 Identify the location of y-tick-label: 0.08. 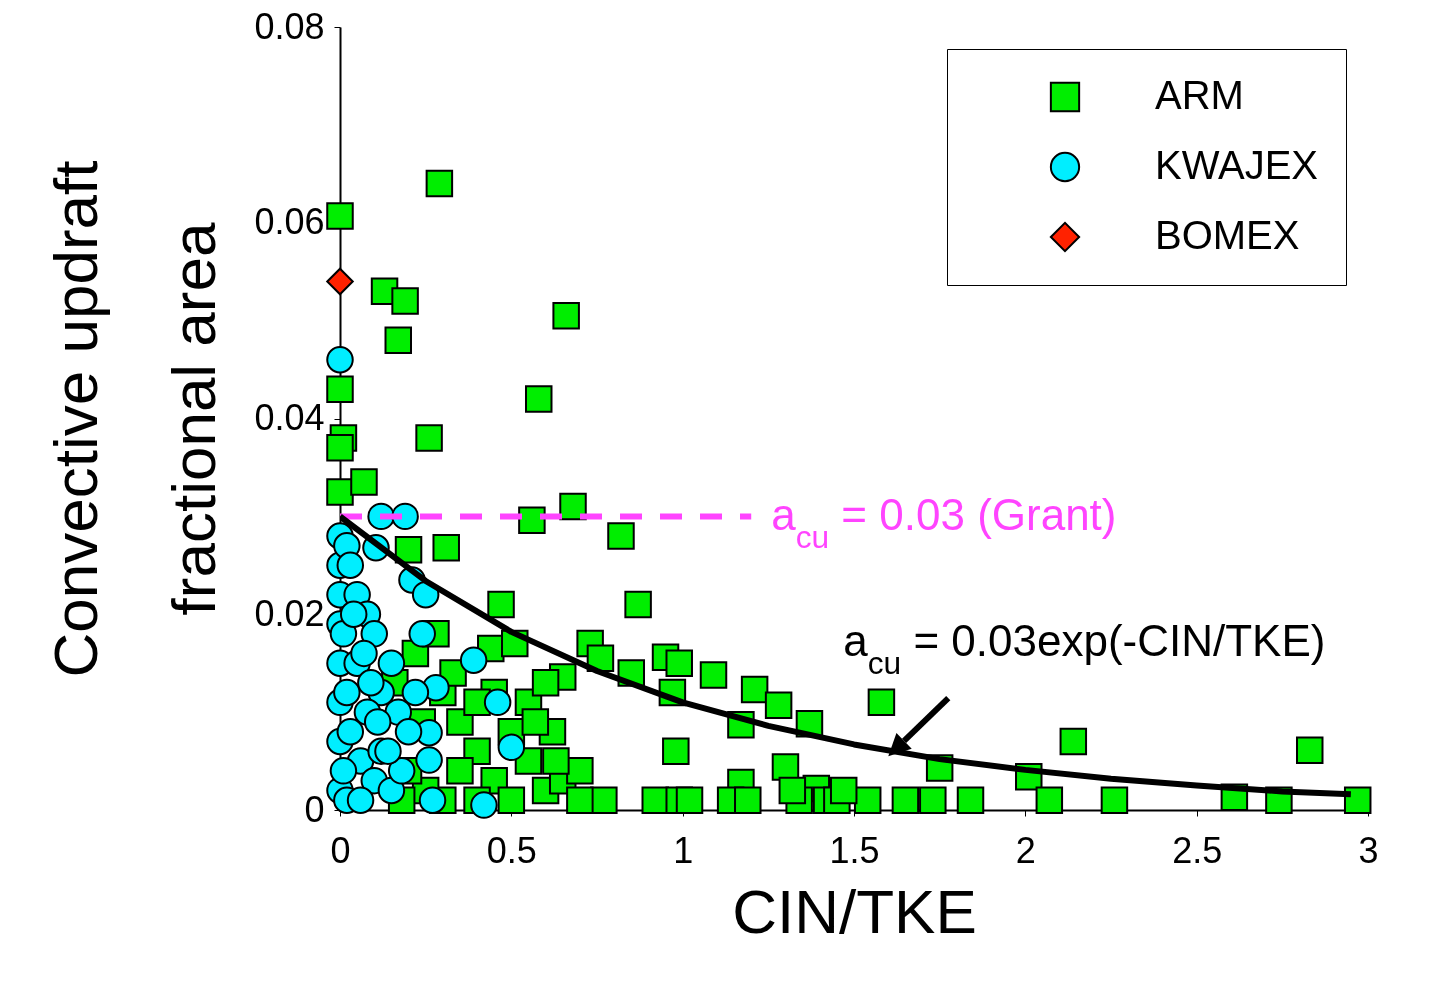
(289, 26).